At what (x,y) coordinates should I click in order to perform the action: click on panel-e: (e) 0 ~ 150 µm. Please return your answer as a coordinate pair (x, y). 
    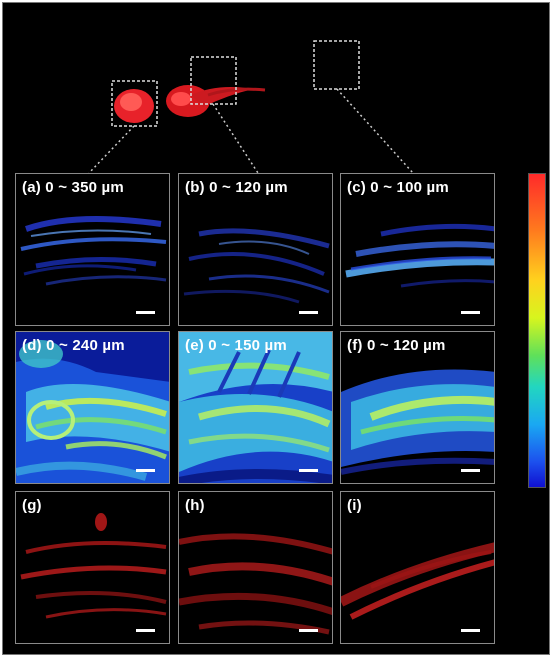
    Looking at the image, I should click on (255, 407).